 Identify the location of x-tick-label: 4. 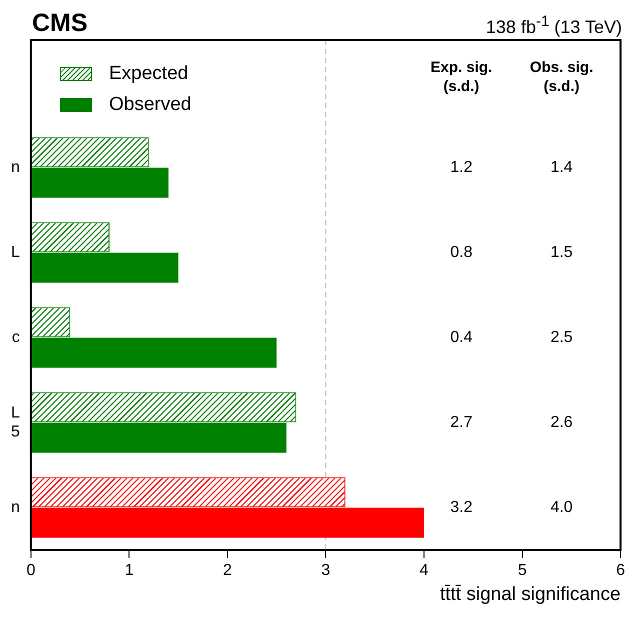
(424, 571).